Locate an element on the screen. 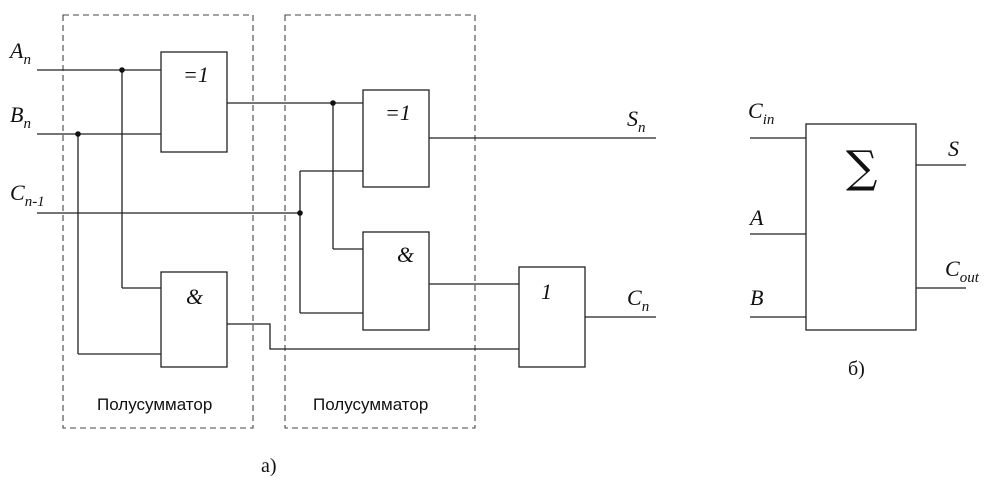  junction-xor1-out is located at coordinates (333, 103).